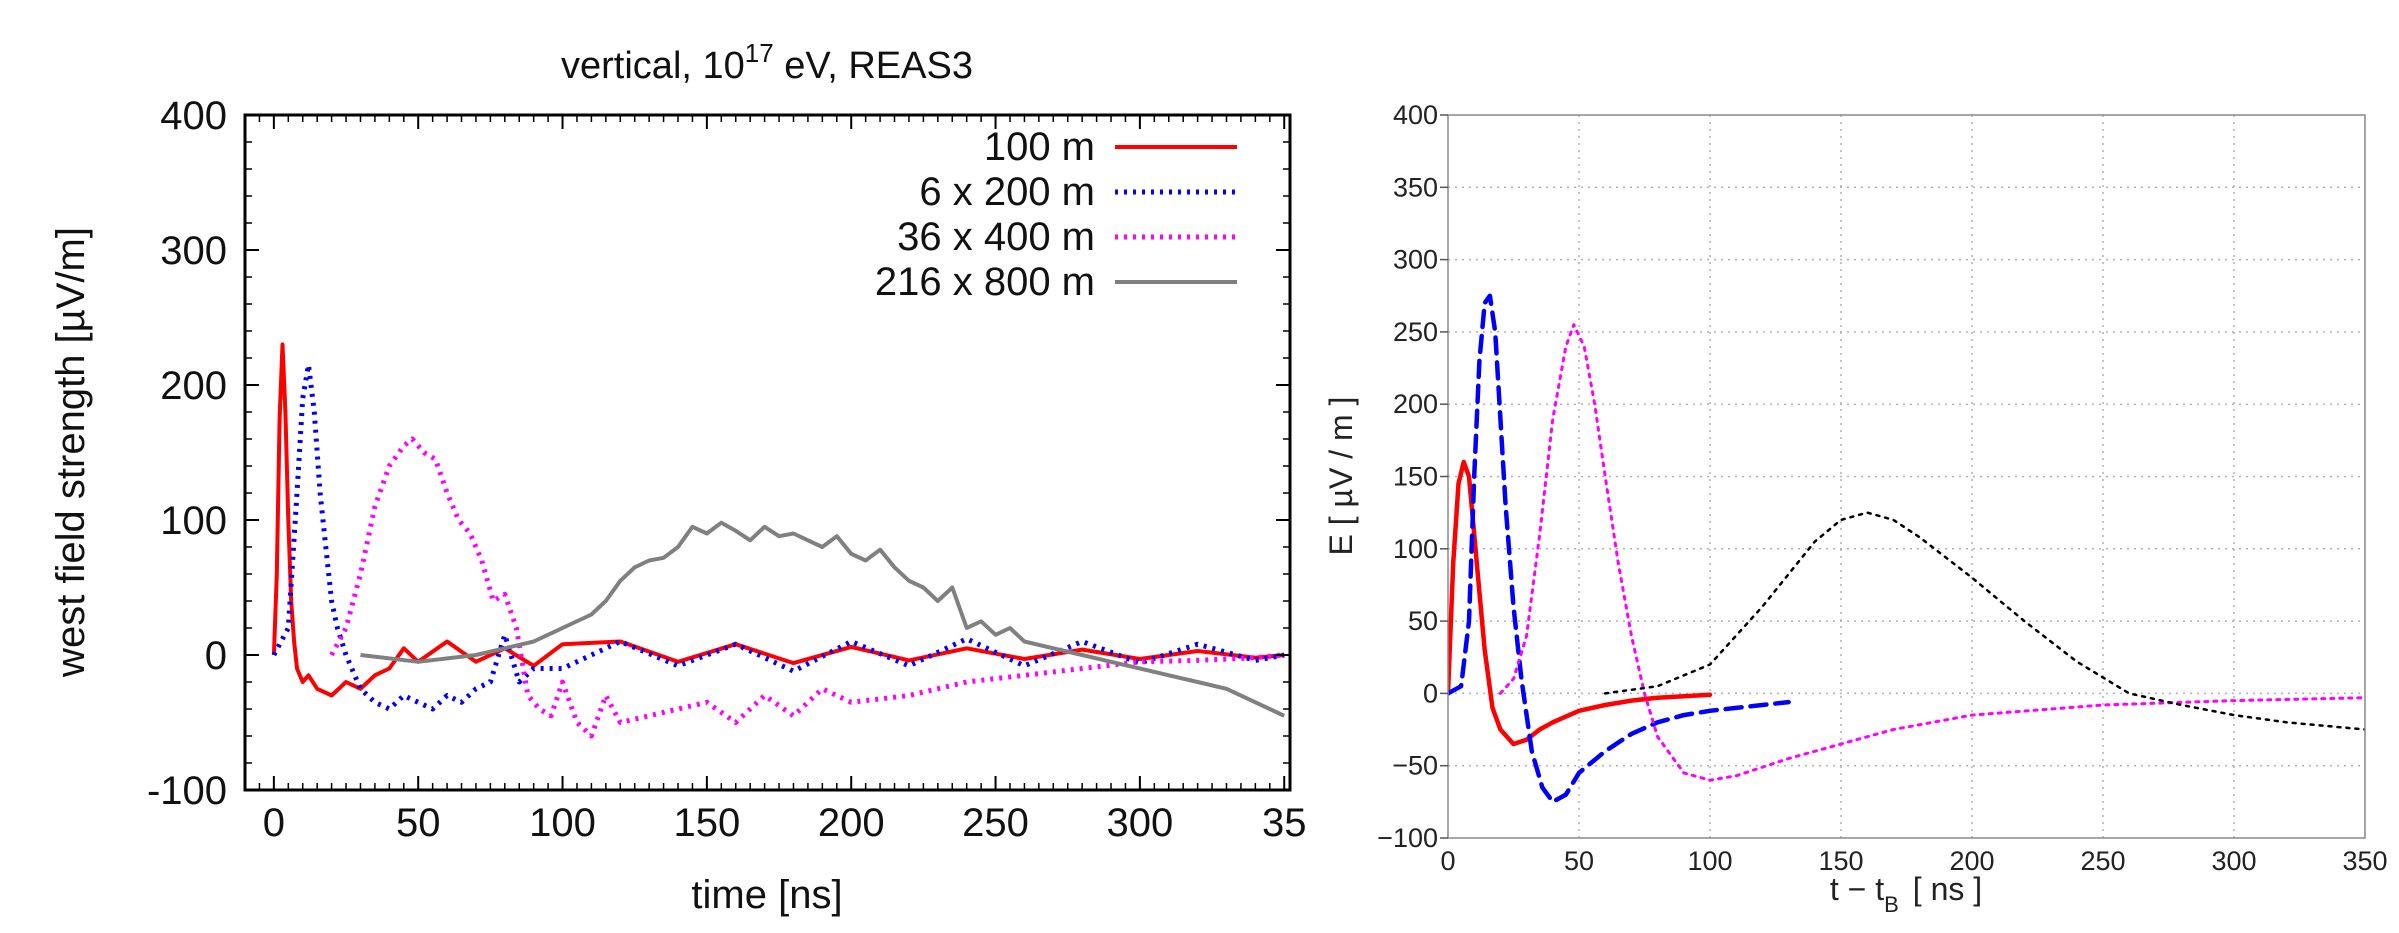 This screenshot has width=2399, height=933. Describe the element at coordinates (216, 656) in the screenshot. I see `left-y-tick-label: 0` at that location.